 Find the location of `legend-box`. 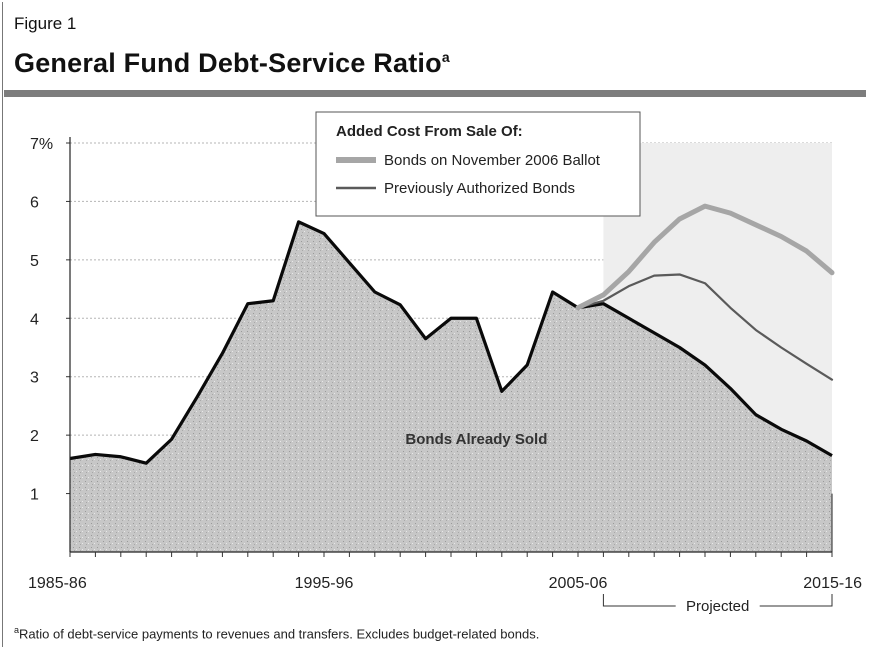

legend-box is located at coordinates (478, 164).